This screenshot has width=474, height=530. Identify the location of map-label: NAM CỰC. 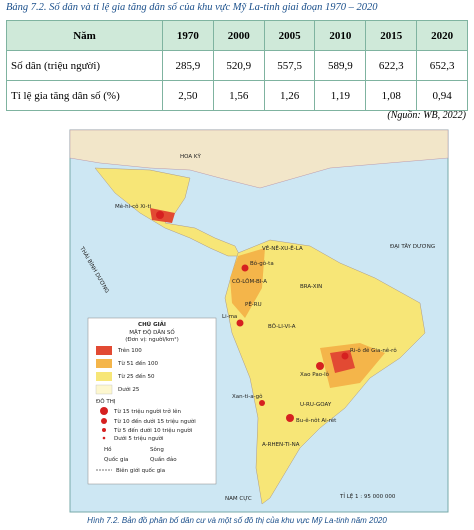
(238, 499).